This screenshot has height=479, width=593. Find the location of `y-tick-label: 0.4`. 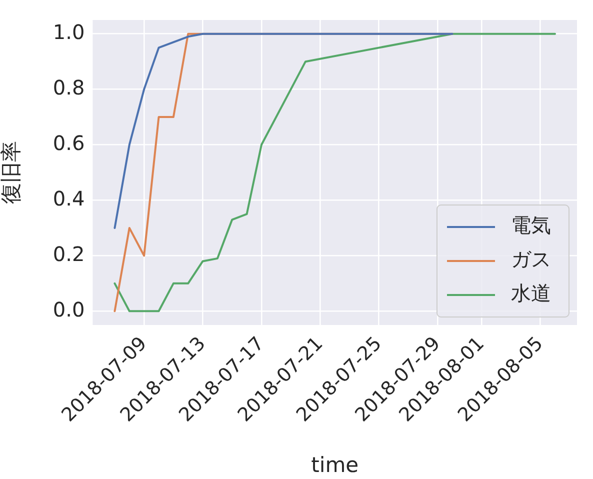

y-tick-label: 0.4 is located at coordinates (68, 198).